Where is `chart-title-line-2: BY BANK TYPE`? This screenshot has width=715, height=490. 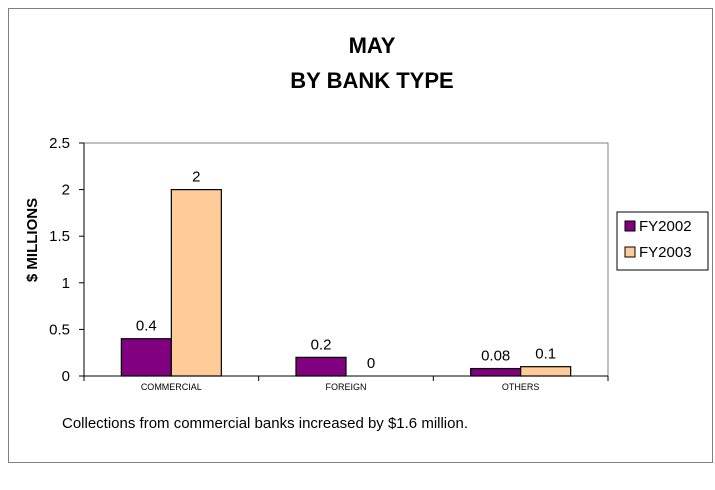
chart-title-line-2: BY BANK TYPE is located at coordinates (371, 80).